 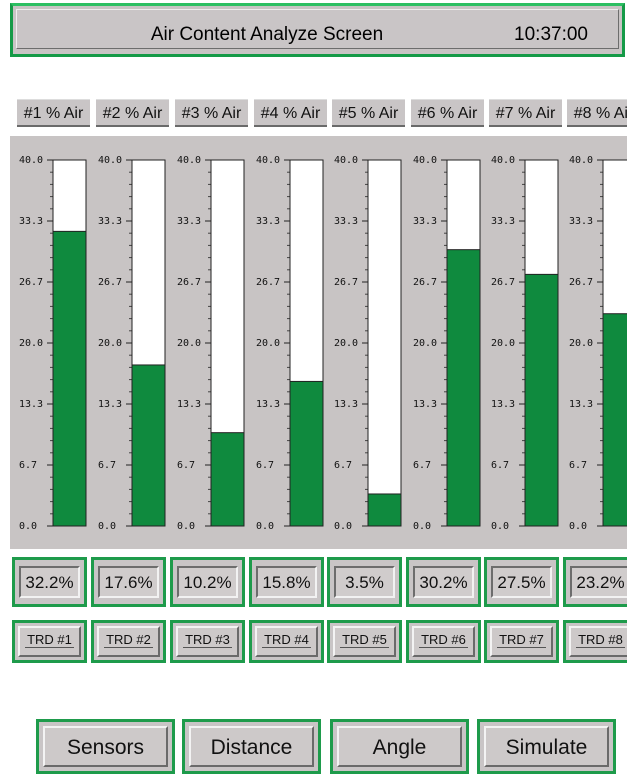 I want to click on trd-frame-7: TRD #7, so click(x=521, y=641).